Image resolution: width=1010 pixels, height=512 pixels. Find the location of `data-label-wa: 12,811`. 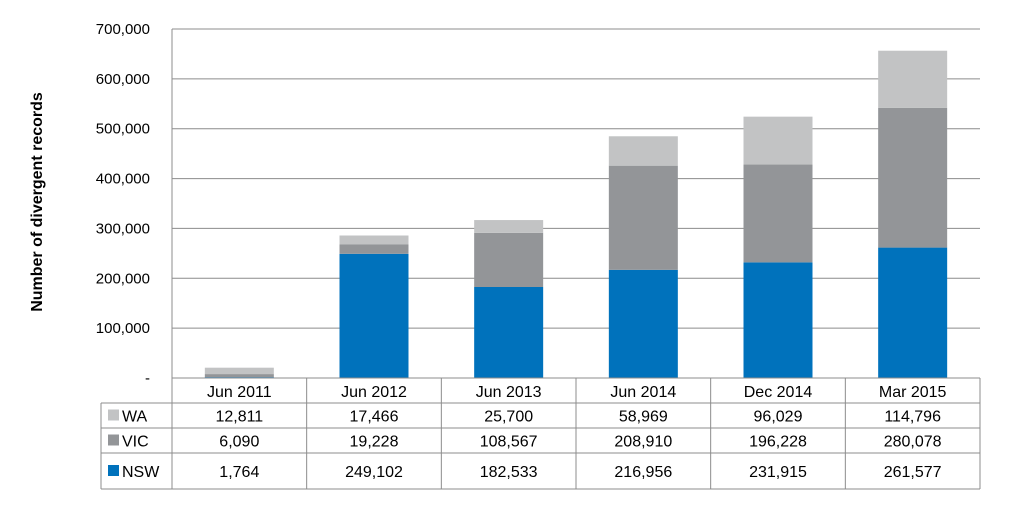

data-label-wa: 12,811 is located at coordinates (239, 417).